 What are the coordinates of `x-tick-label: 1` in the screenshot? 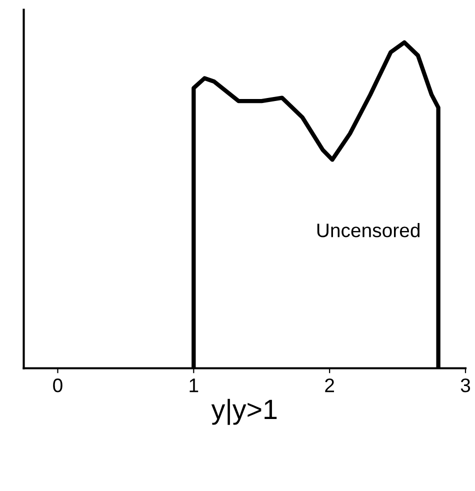 It's located at (194, 385).